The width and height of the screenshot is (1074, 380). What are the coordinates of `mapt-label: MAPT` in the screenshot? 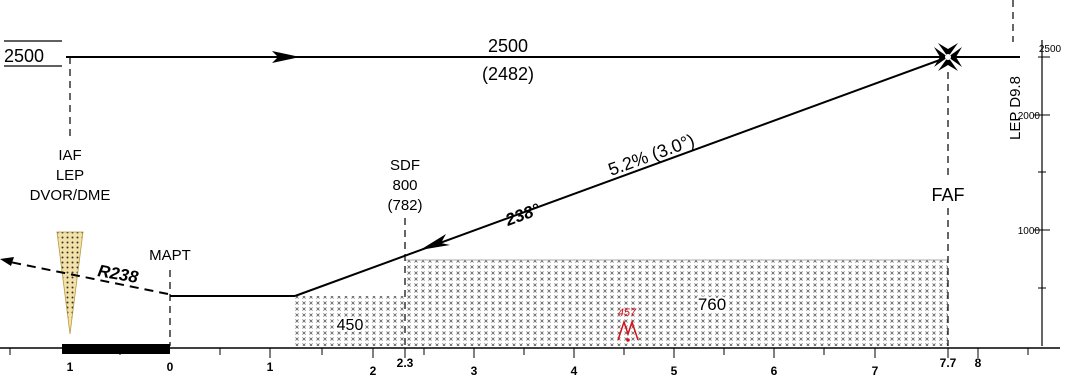 It's located at (170, 255).